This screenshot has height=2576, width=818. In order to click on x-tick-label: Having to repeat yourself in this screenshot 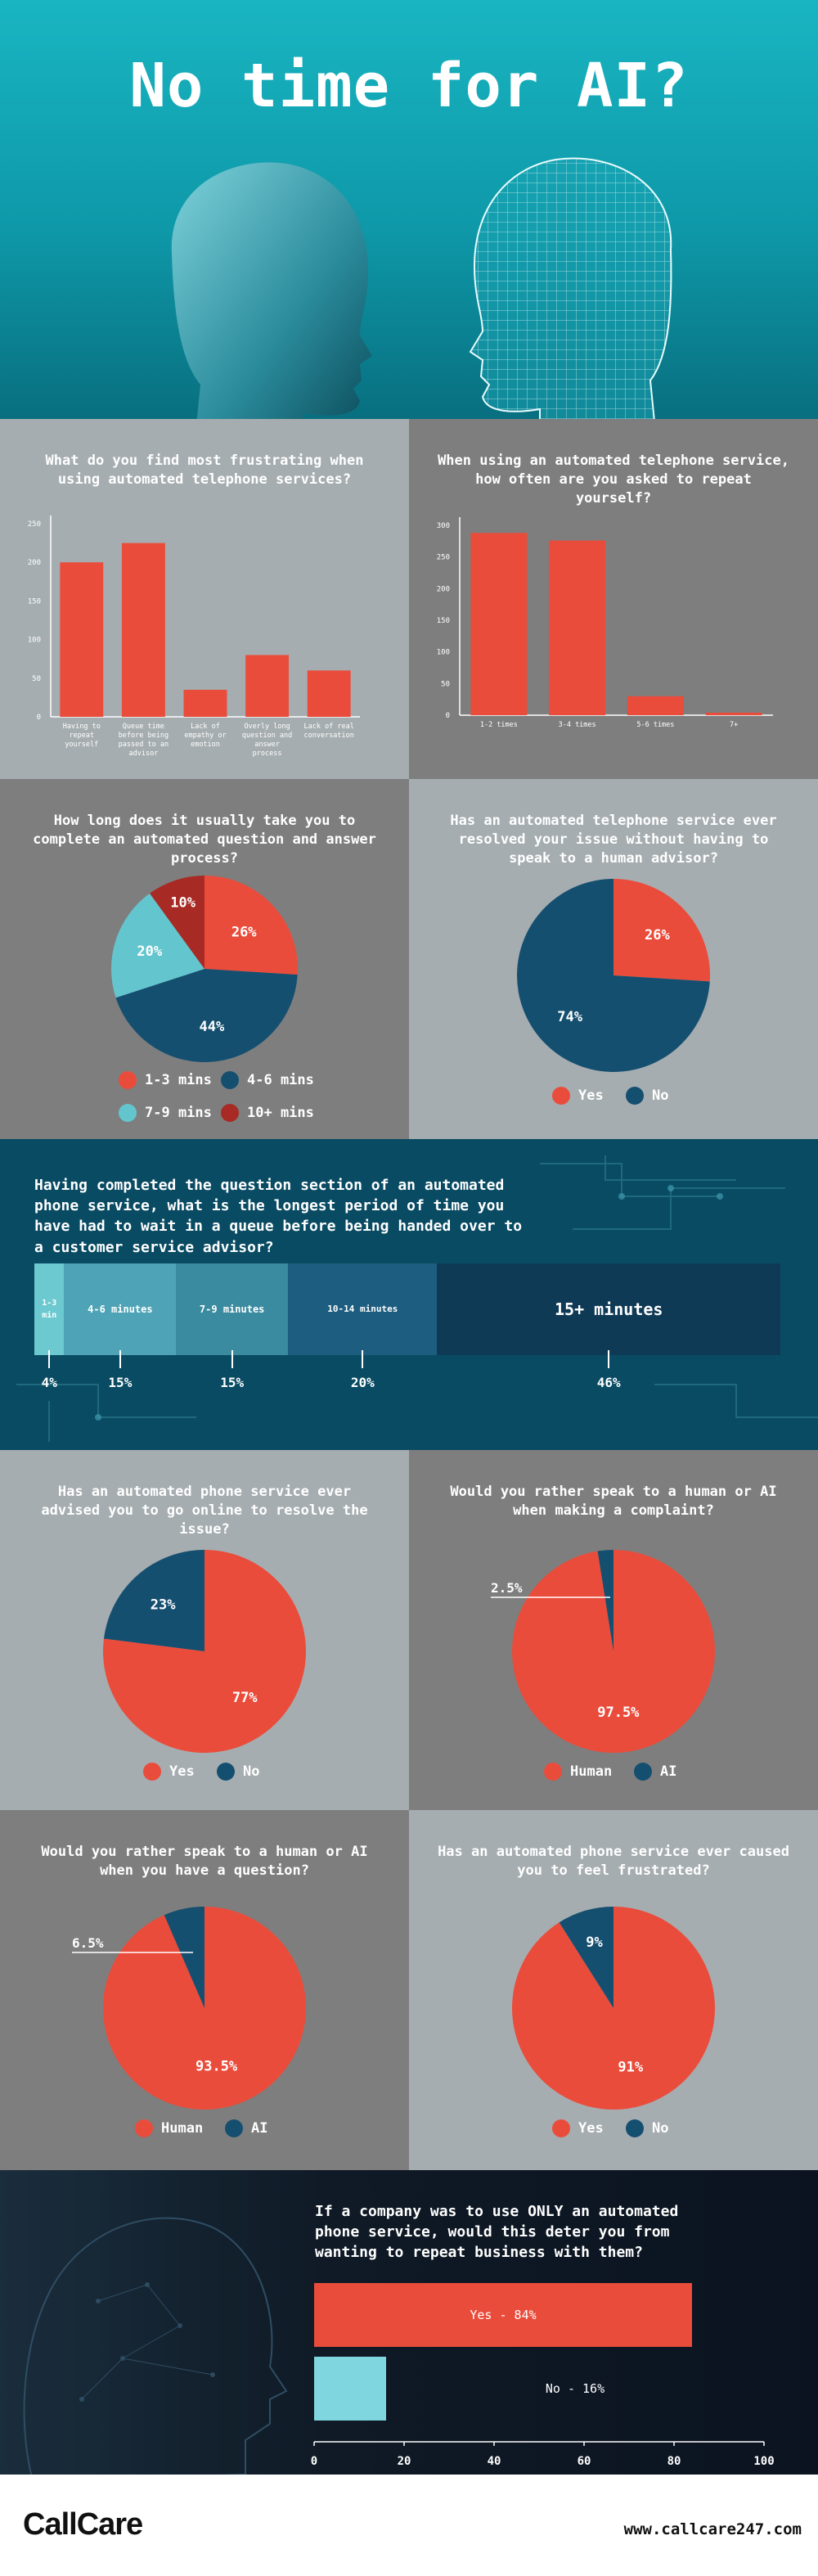, I will do `click(82, 736)`.